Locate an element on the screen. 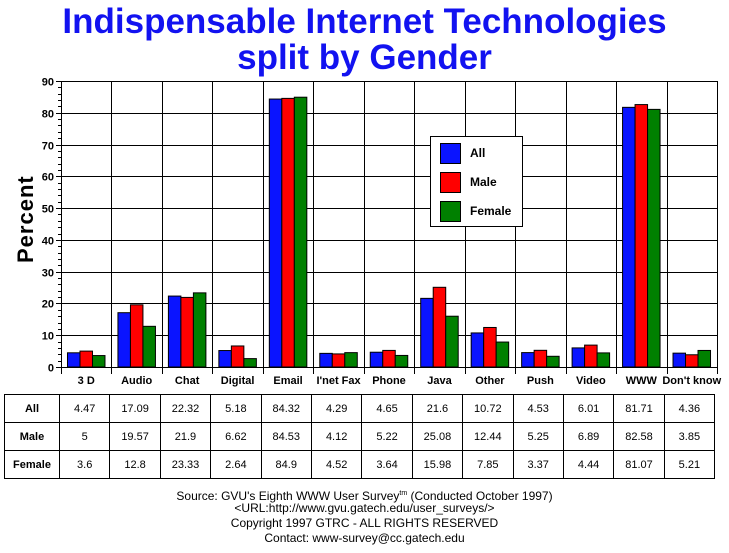  x-tick-label: Email is located at coordinates (287, 381).